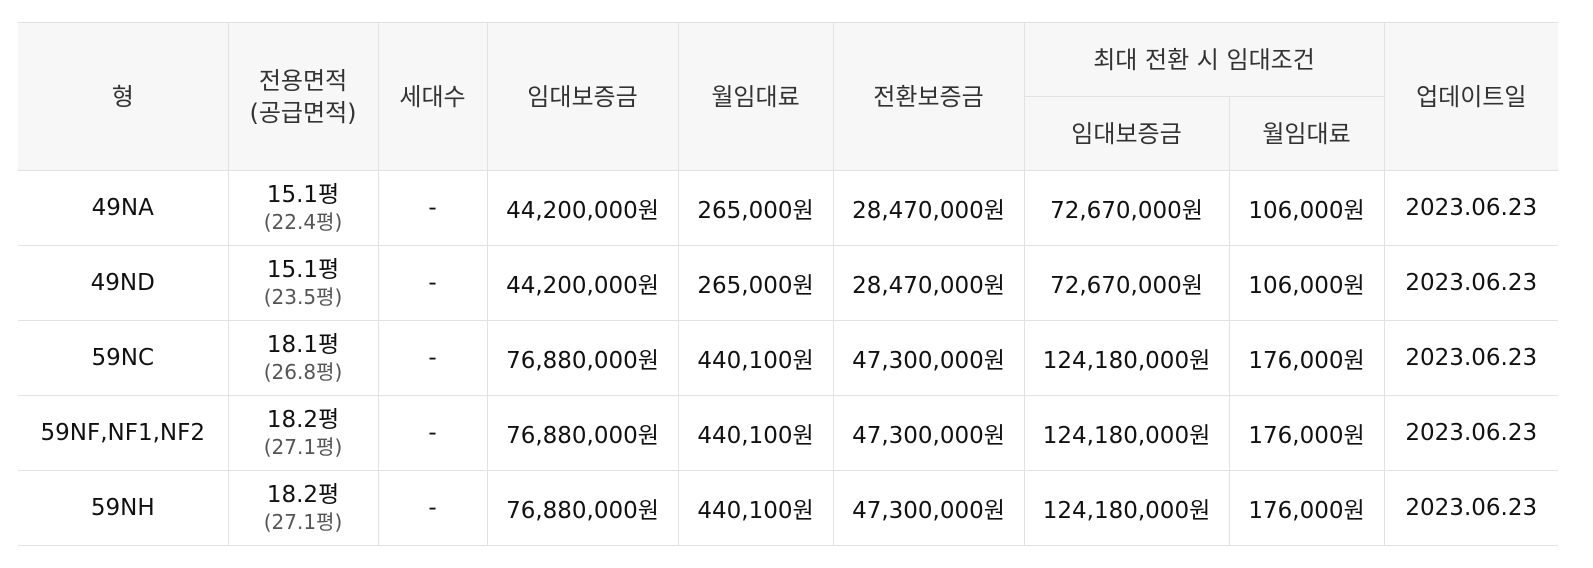 This screenshot has height=568, width=1593. What do you see at coordinates (303, 80) in the screenshot?
I see `header-area-exclusive: 전용면적` at bounding box center [303, 80].